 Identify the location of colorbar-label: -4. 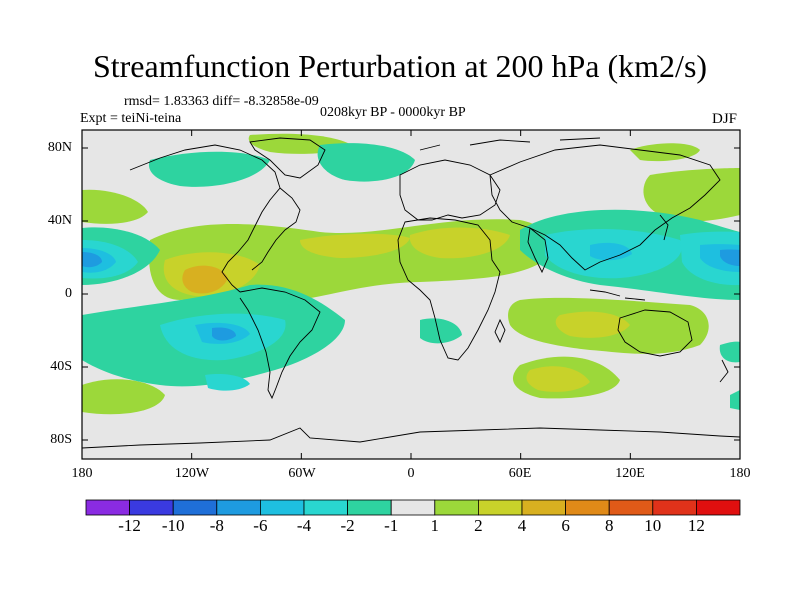
(304, 525).